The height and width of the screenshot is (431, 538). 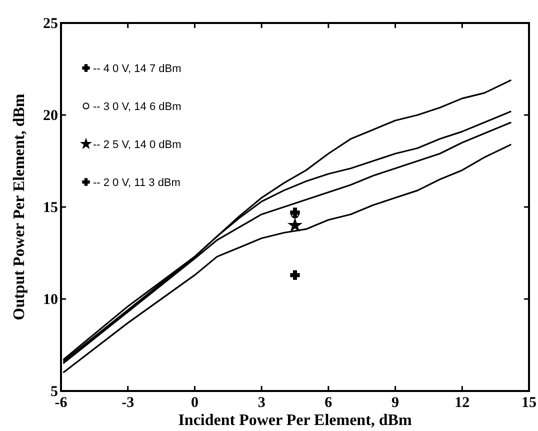 I want to click on x-tick-label: 3, so click(x=262, y=403).